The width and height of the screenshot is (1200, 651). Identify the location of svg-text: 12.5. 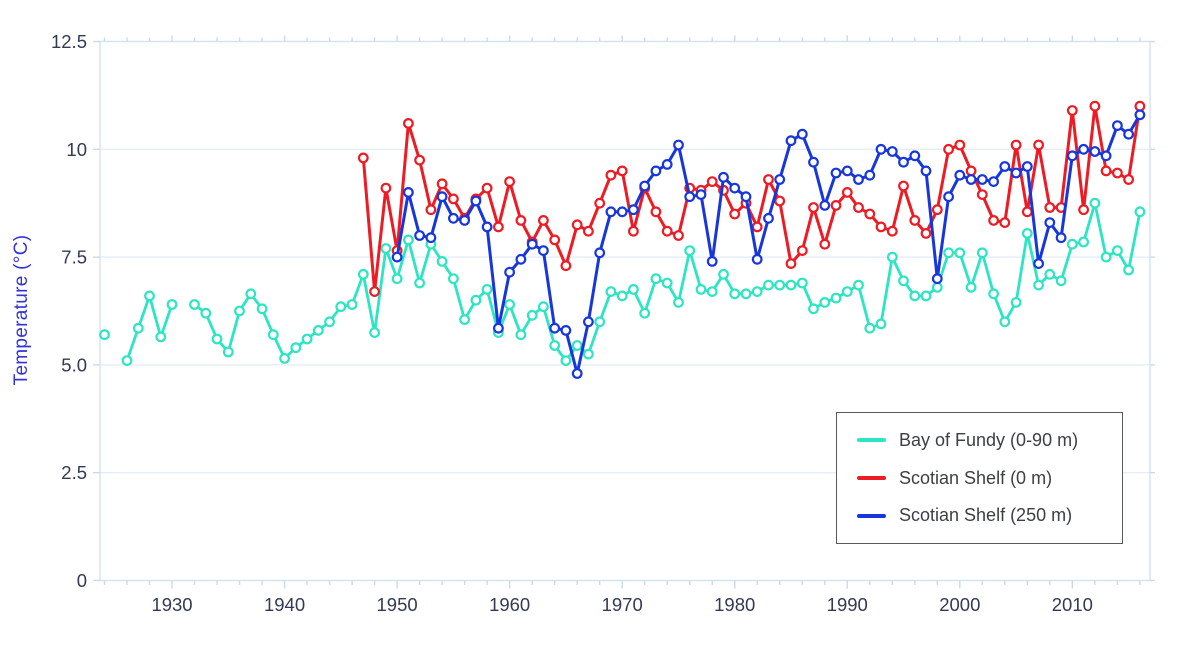
(69, 41).